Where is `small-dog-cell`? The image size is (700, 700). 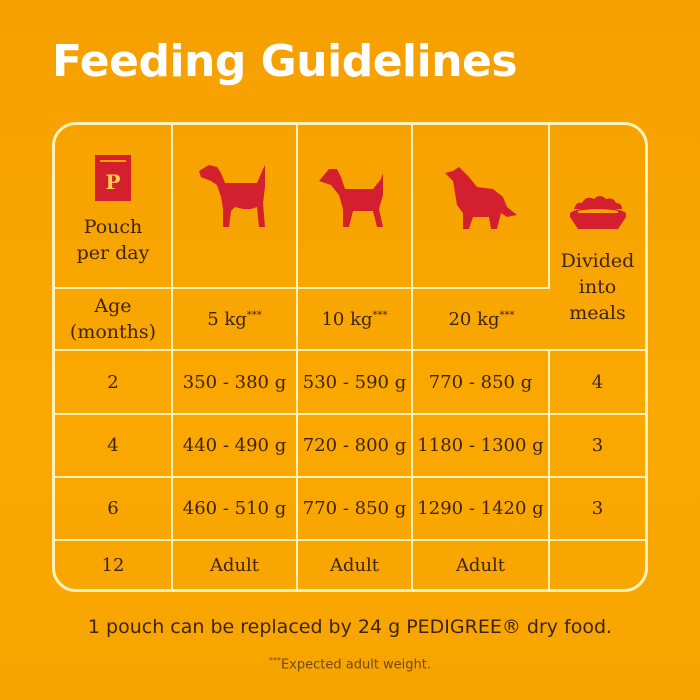
small-dog-cell is located at coordinates (235, 207).